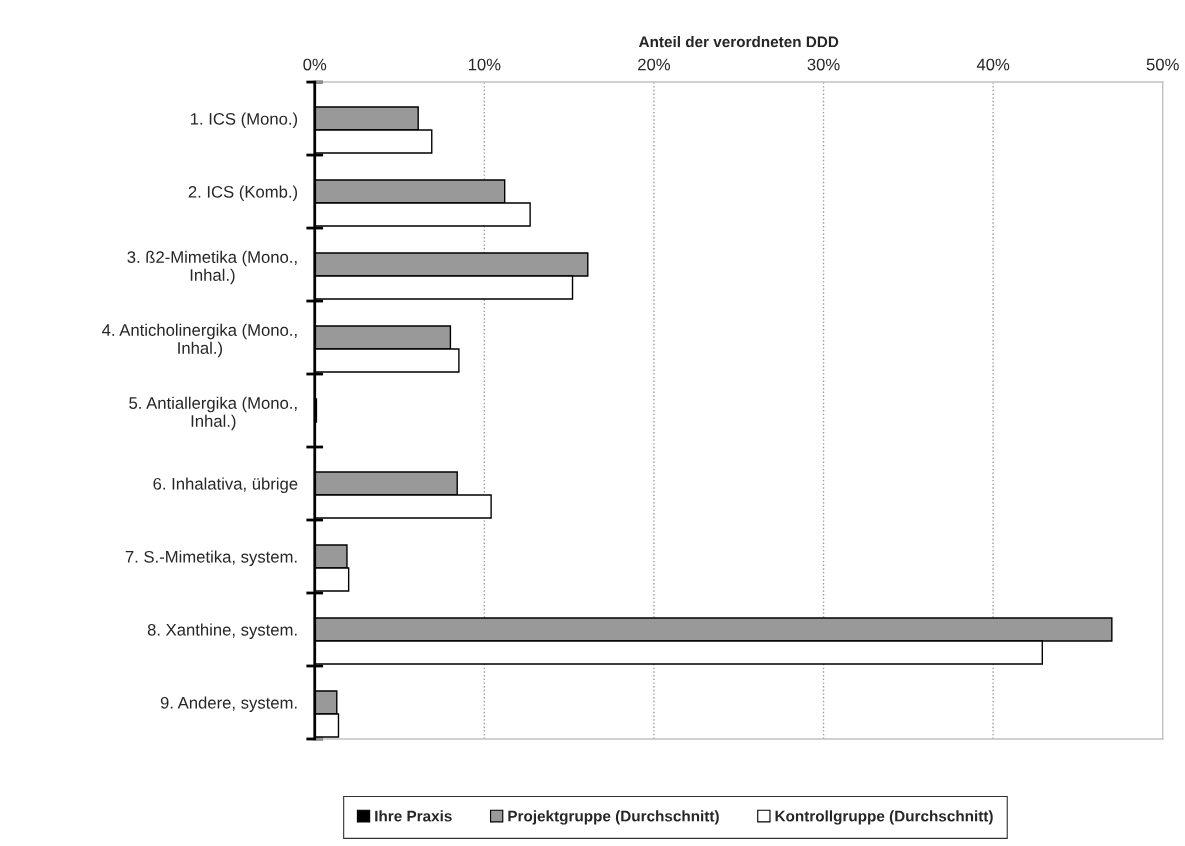 Image resolution: width=1185 pixels, height=846 pixels. I want to click on y-tick-label: 9. Andere, system., so click(228, 704).